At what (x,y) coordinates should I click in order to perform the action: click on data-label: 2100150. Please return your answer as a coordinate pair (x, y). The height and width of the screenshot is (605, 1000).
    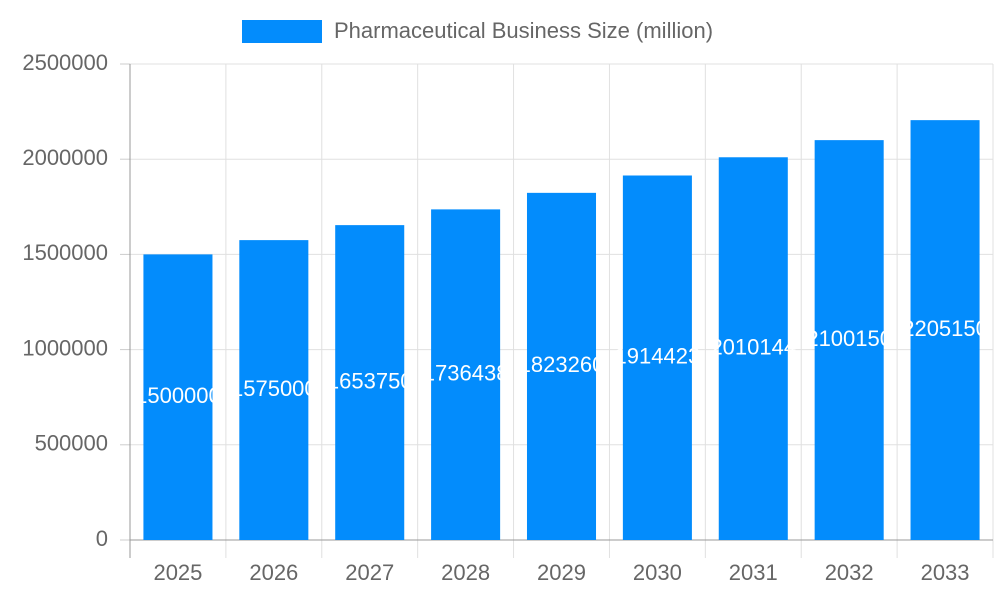
    Looking at the image, I should click on (849, 338).